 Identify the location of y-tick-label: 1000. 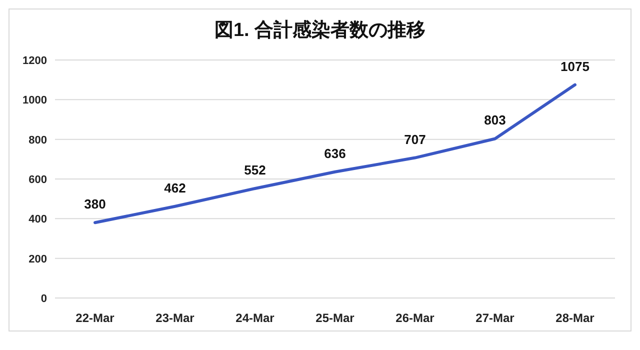
(34, 100).